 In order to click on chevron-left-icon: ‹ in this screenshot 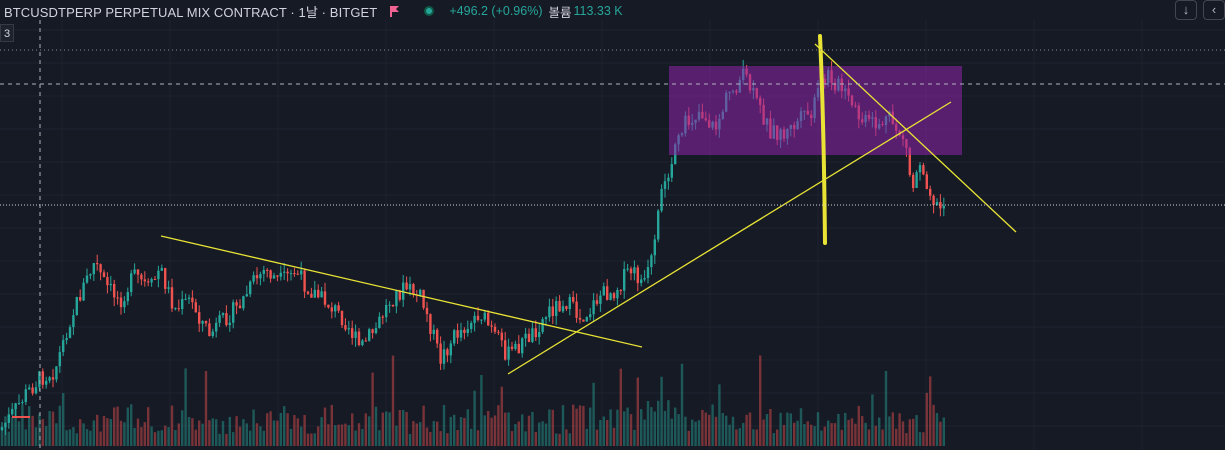, I will do `click(1214, 10)`.